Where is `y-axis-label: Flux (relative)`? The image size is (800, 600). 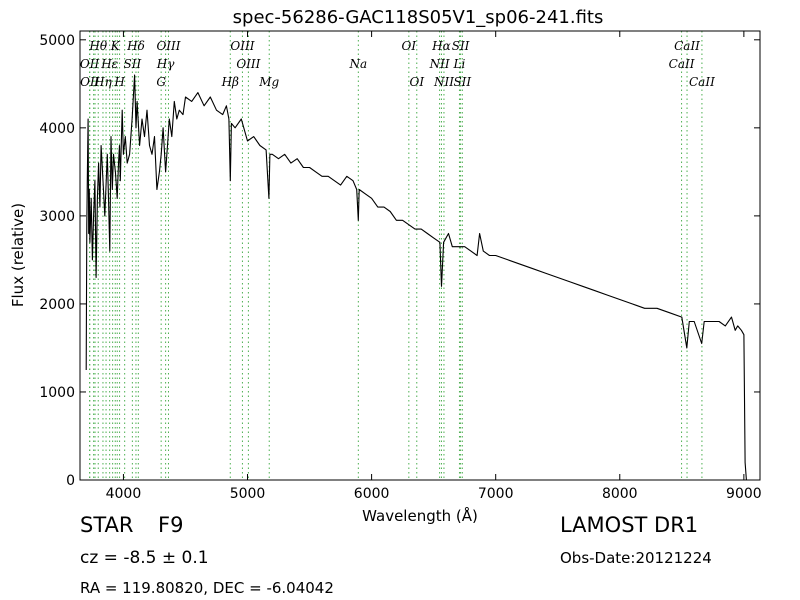
y-axis-label: Flux (relative) is located at coordinates (18, 255).